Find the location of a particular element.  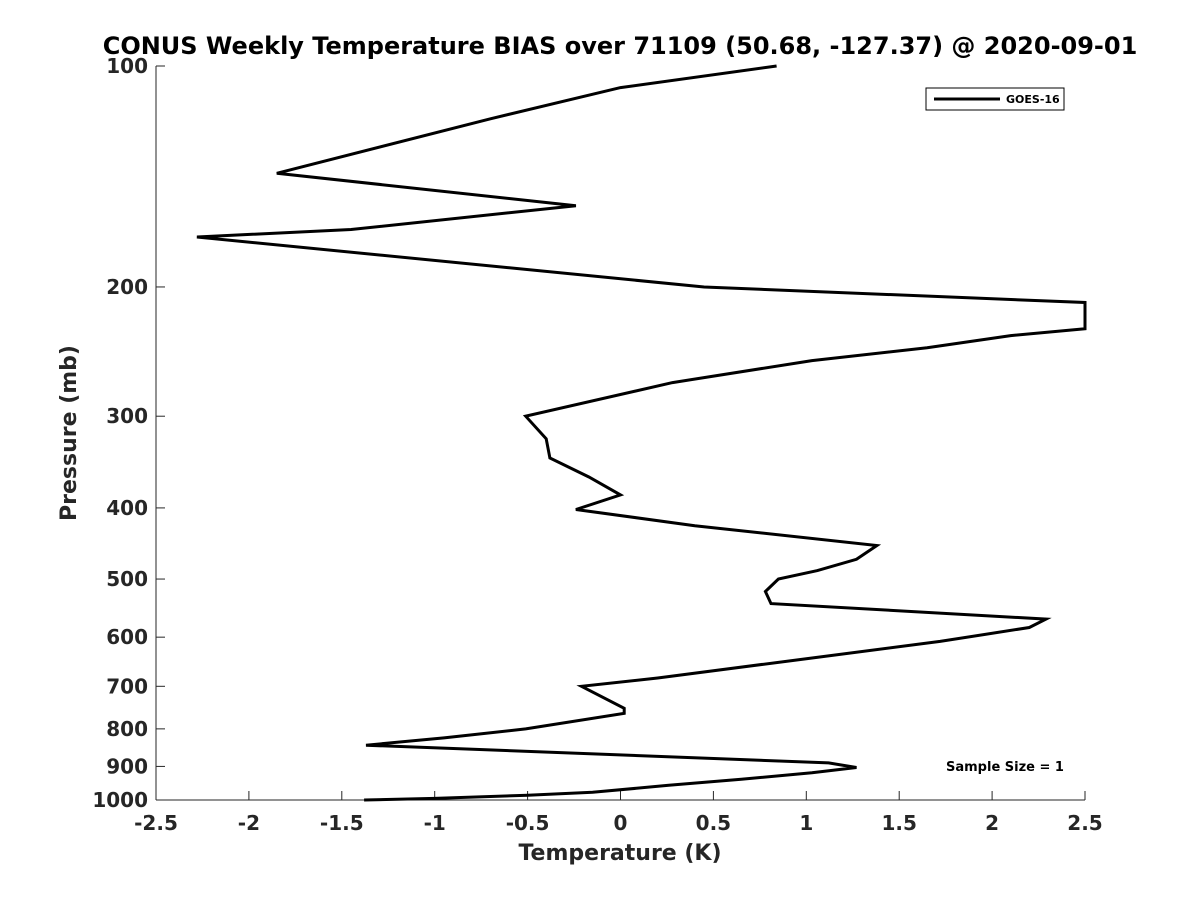

x-tick-label: -1 is located at coordinates (435, 823).